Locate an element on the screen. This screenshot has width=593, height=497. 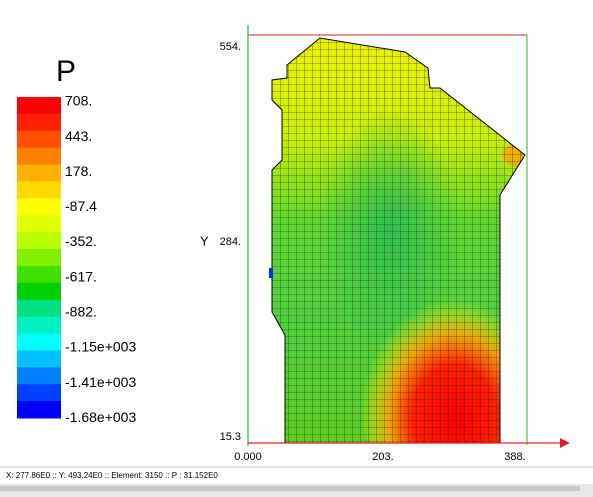
legend-label: -1.15e+003 is located at coordinates (100, 347).